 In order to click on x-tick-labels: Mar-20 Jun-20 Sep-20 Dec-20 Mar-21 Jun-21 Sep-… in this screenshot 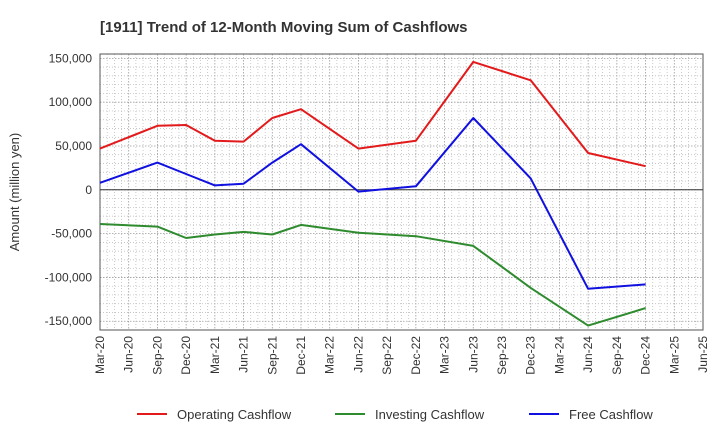, I will do `click(401, 355)`.